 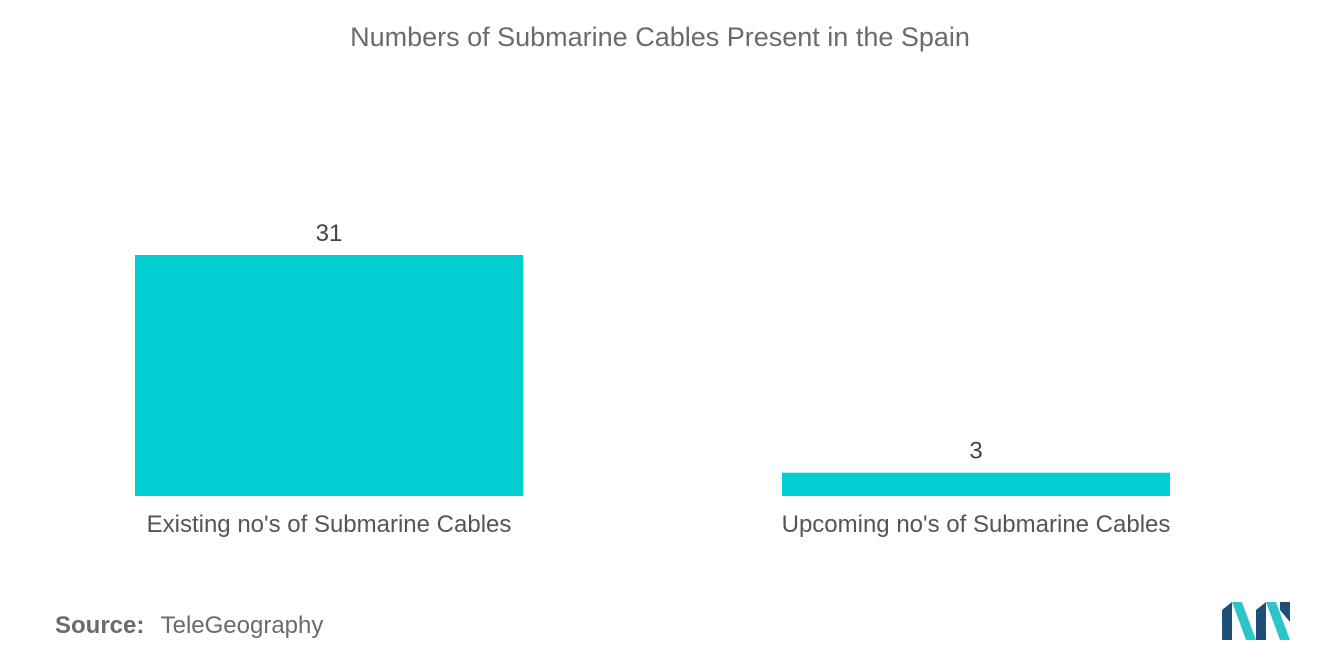 What do you see at coordinates (329, 233) in the screenshot?
I see `data-label-1: 31` at bounding box center [329, 233].